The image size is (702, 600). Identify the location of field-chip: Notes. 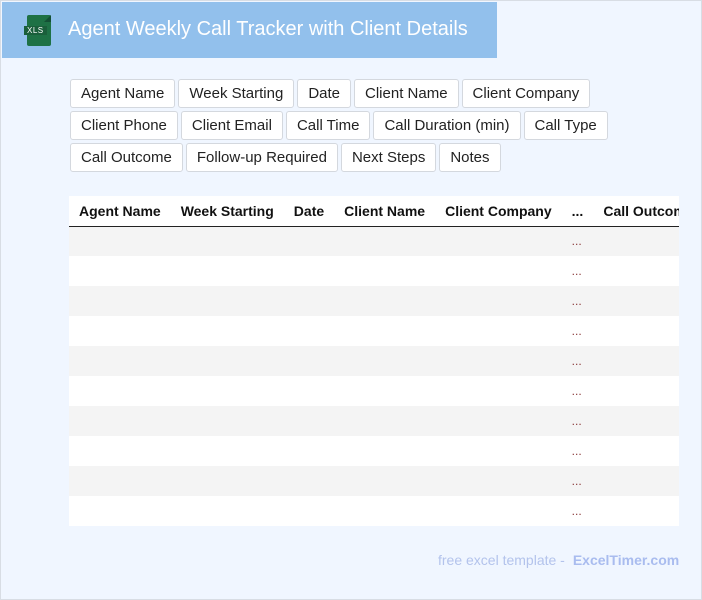
(470, 157).